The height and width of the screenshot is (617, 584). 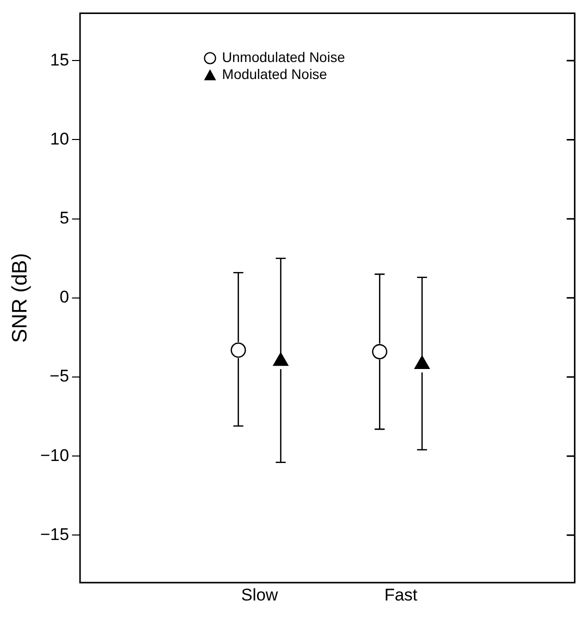 I want to click on y-tick-label: 0, so click(x=65, y=297).